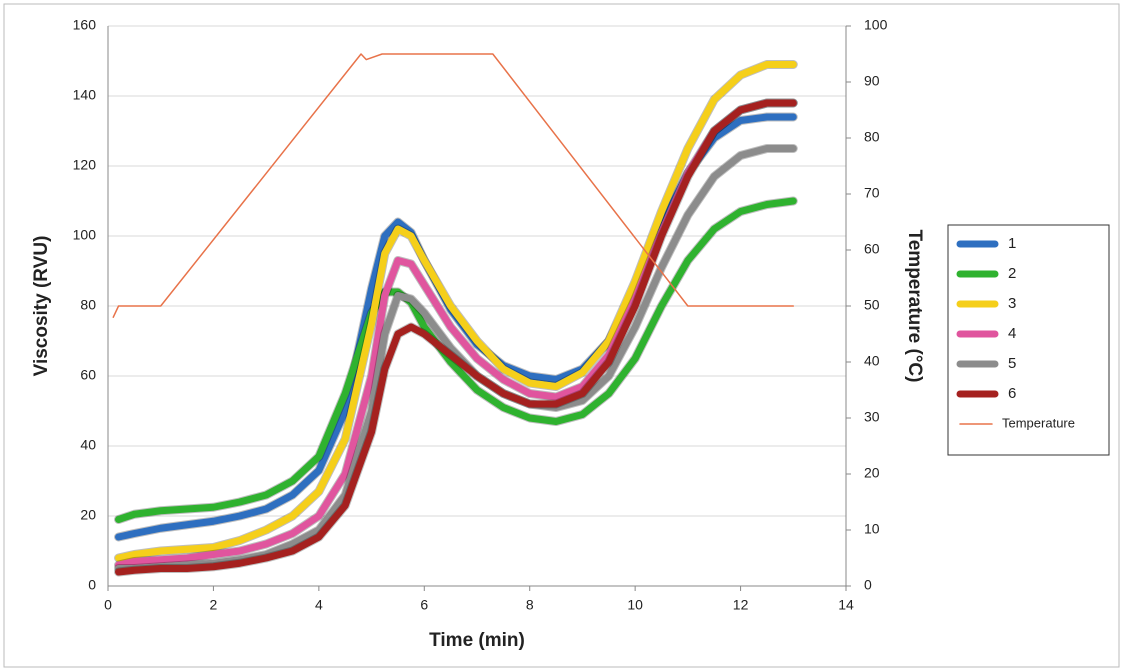 This screenshot has height=671, width=1123. Describe the element at coordinates (868, 585) in the screenshot. I see `y2-tick-label: 0` at that location.